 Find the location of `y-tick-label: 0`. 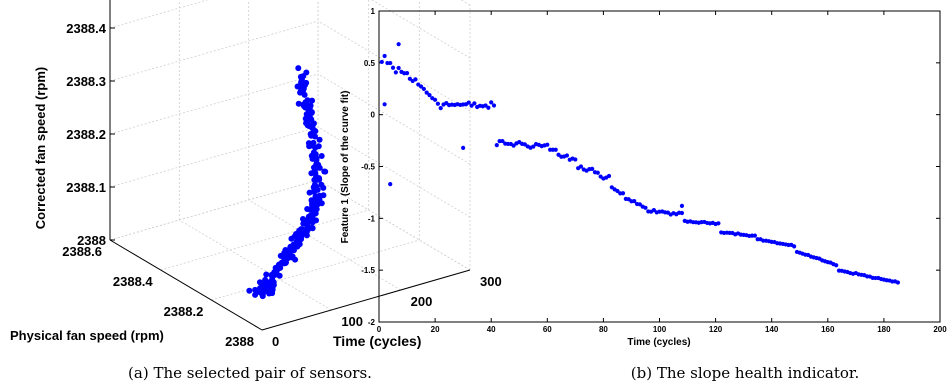

y-tick-label: 0 is located at coordinates (373, 115).